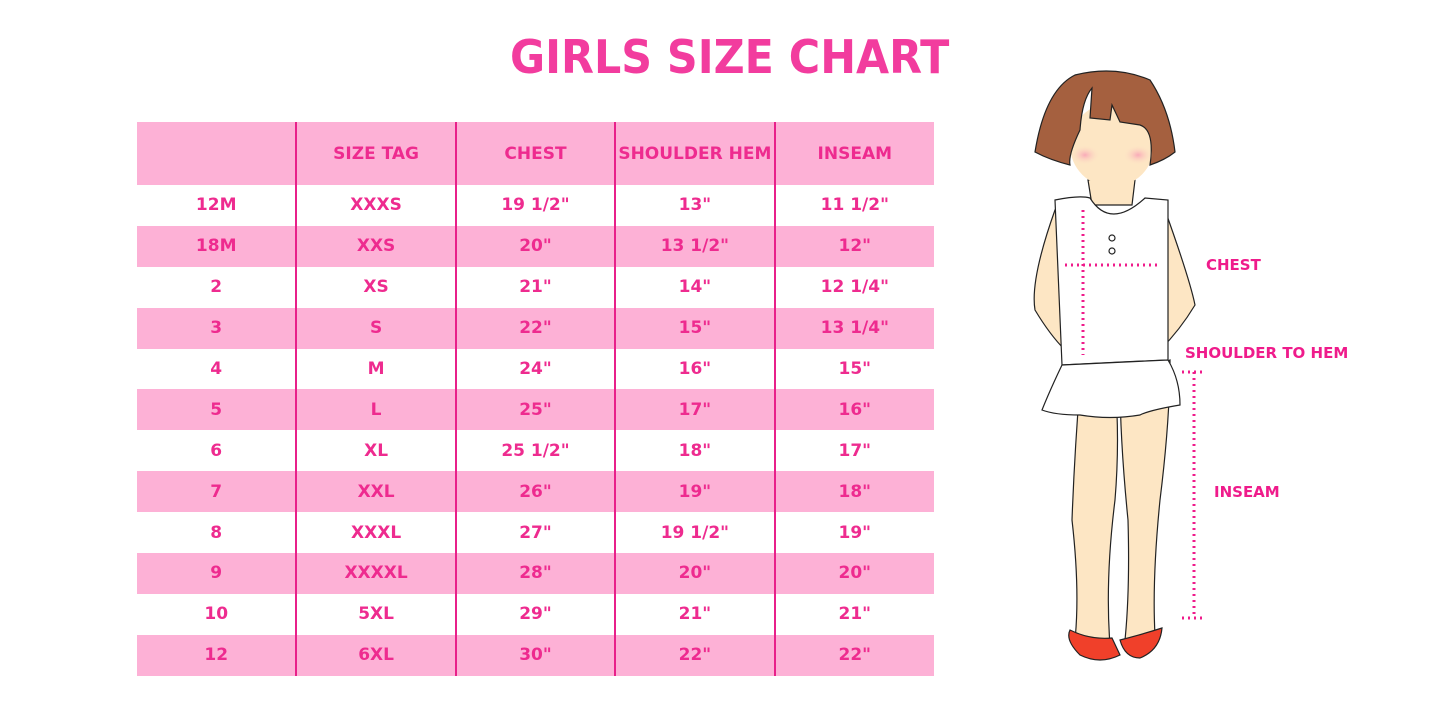  What do you see at coordinates (216, 614) in the screenshot?
I see `table-cell: 10` at bounding box center [216, 614].